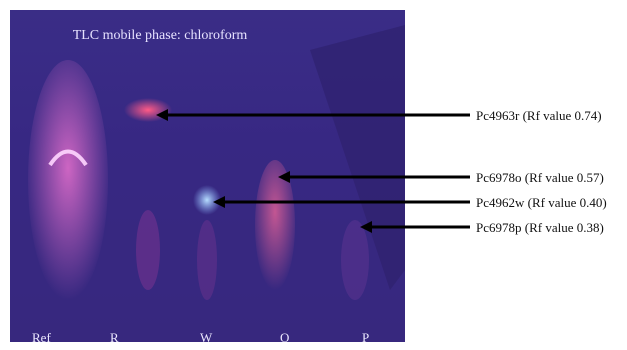 Image resolution: width=627 pixels, height=350 pixels. Describe the element at coordinates (539, 115) in the screenshot. I see `annotation-label-pc4963r: Pc4963r (Rf value 0.74)` at that location.